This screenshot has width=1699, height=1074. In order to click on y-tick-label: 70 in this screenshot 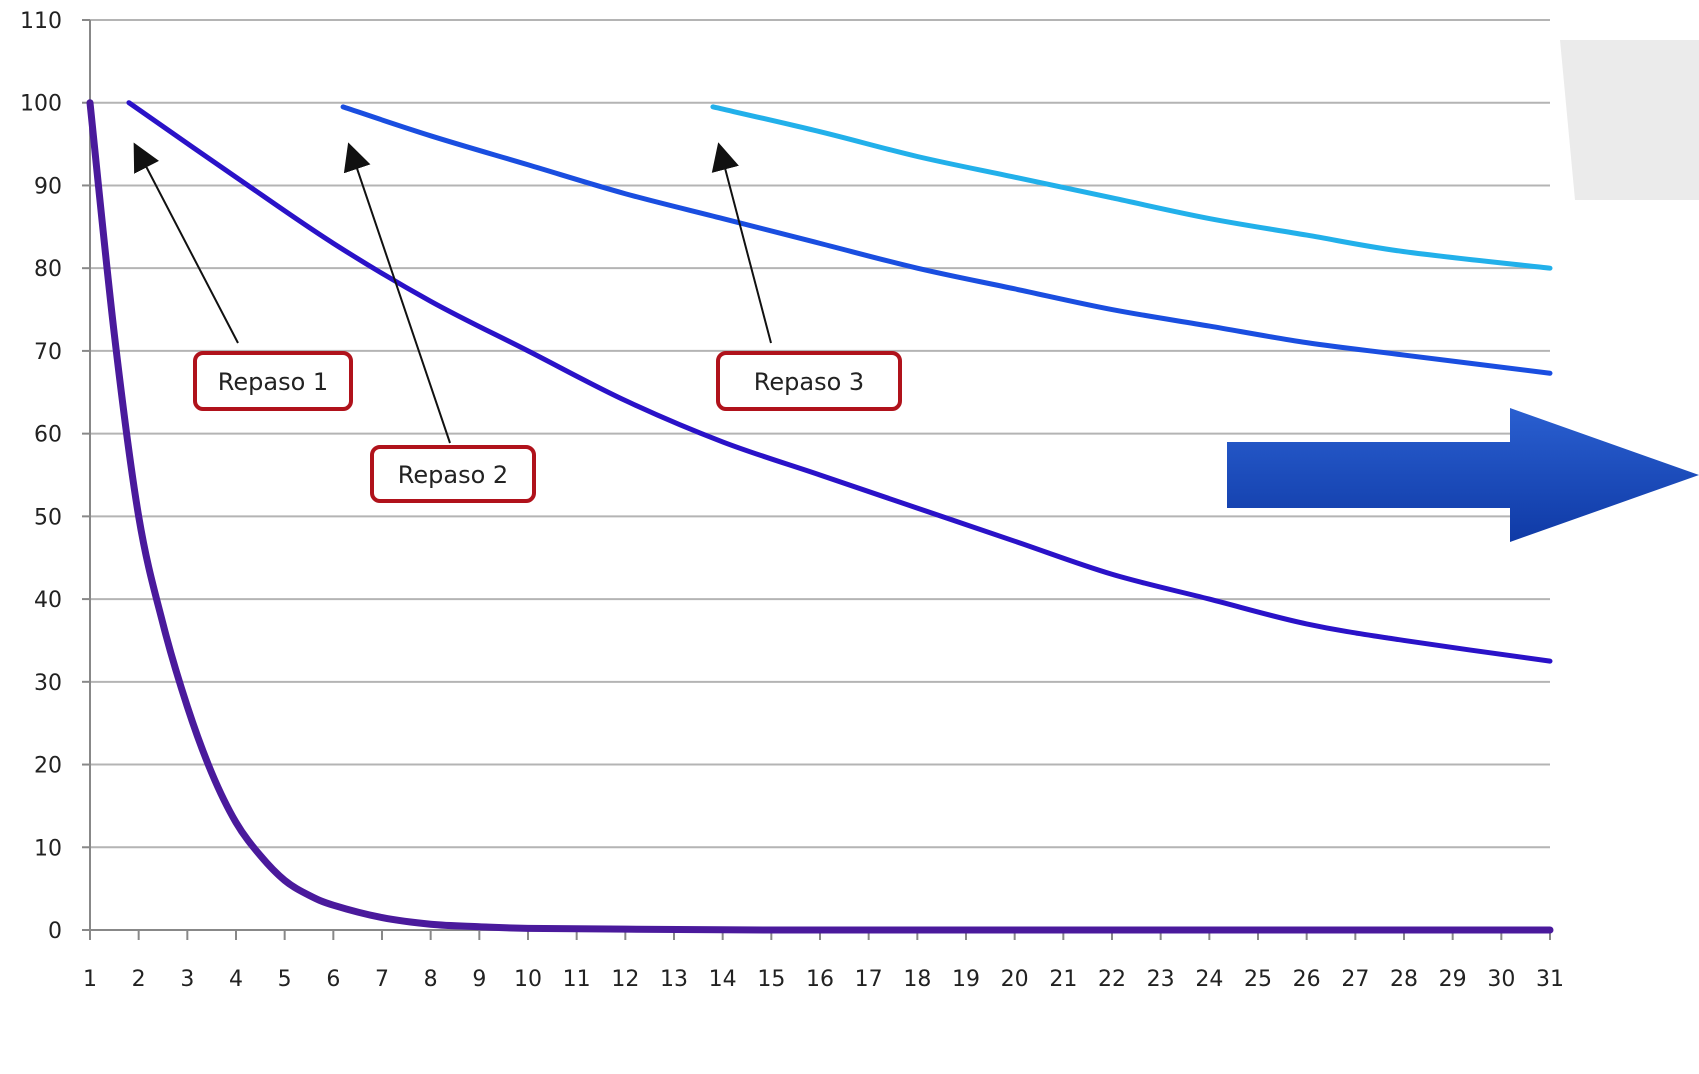, I will do `click(48, 352)`.